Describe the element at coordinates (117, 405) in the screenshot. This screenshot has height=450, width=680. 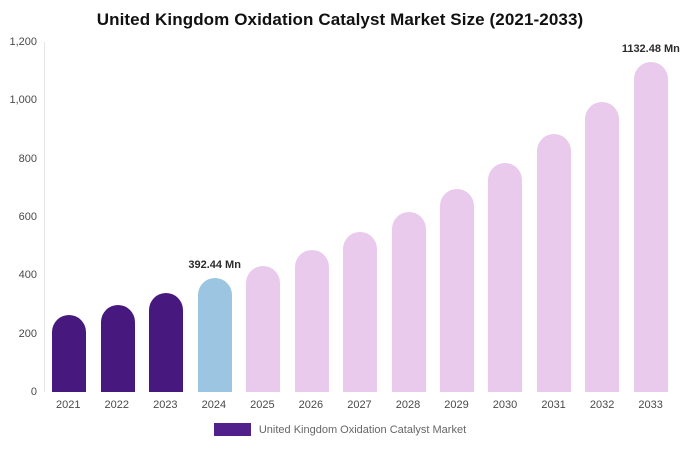
I see `x-axis-label: 2022` at that location.